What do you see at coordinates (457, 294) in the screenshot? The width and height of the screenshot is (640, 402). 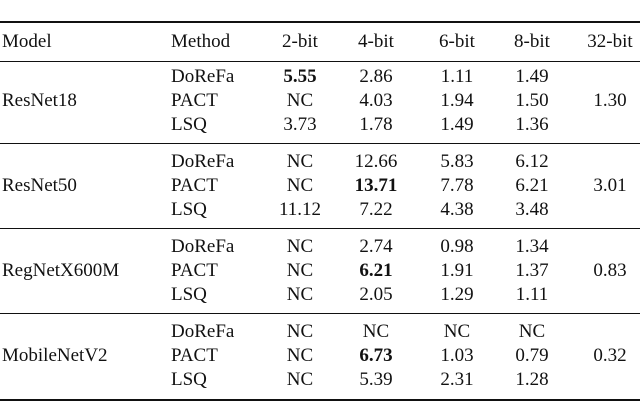 I see `value-cell: 1.29` at bounding box center [457, 294].